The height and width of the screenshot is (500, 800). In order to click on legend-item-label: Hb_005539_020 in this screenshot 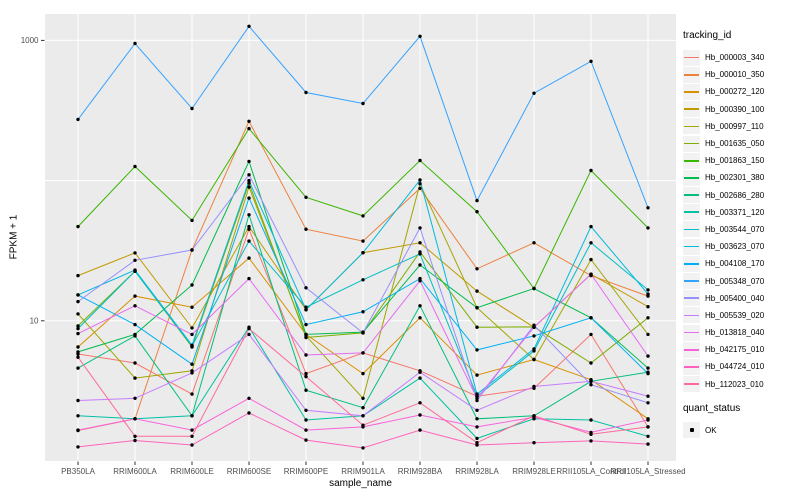, I will do `click(735, 315)`.